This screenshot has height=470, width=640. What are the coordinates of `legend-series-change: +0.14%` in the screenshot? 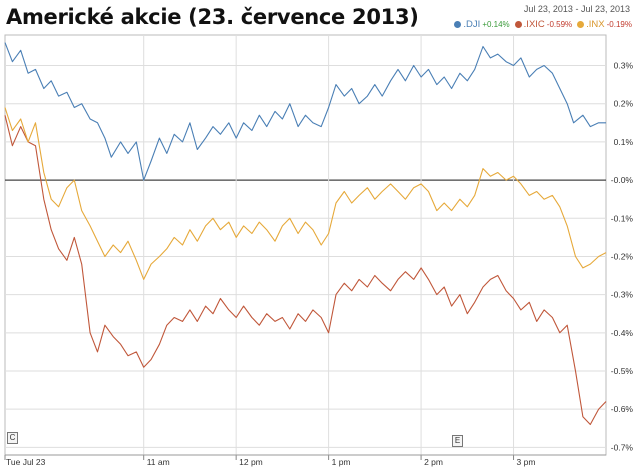 It's located at (496, 24).